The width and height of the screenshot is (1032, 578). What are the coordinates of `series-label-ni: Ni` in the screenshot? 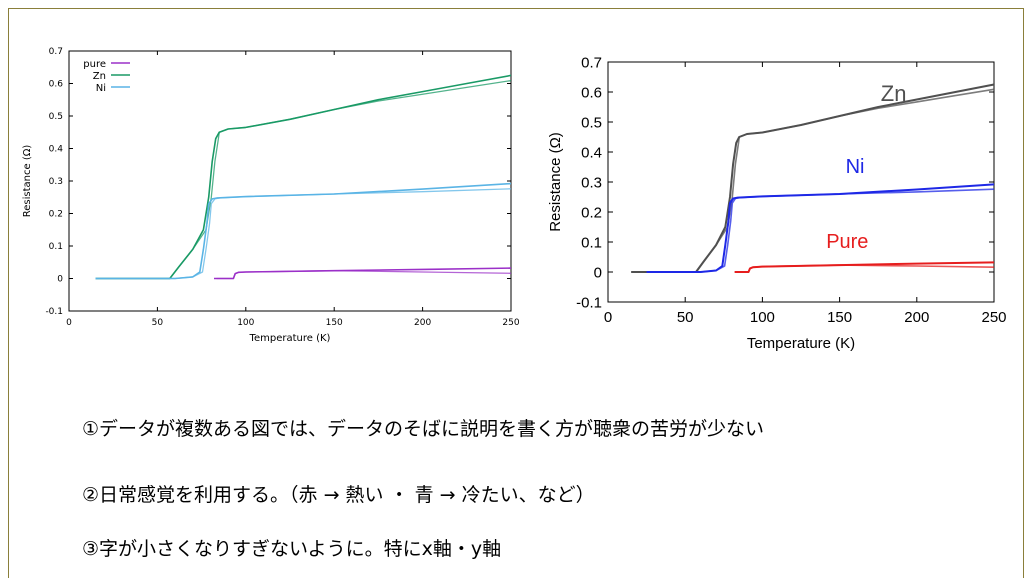 It's located at (855, 167).